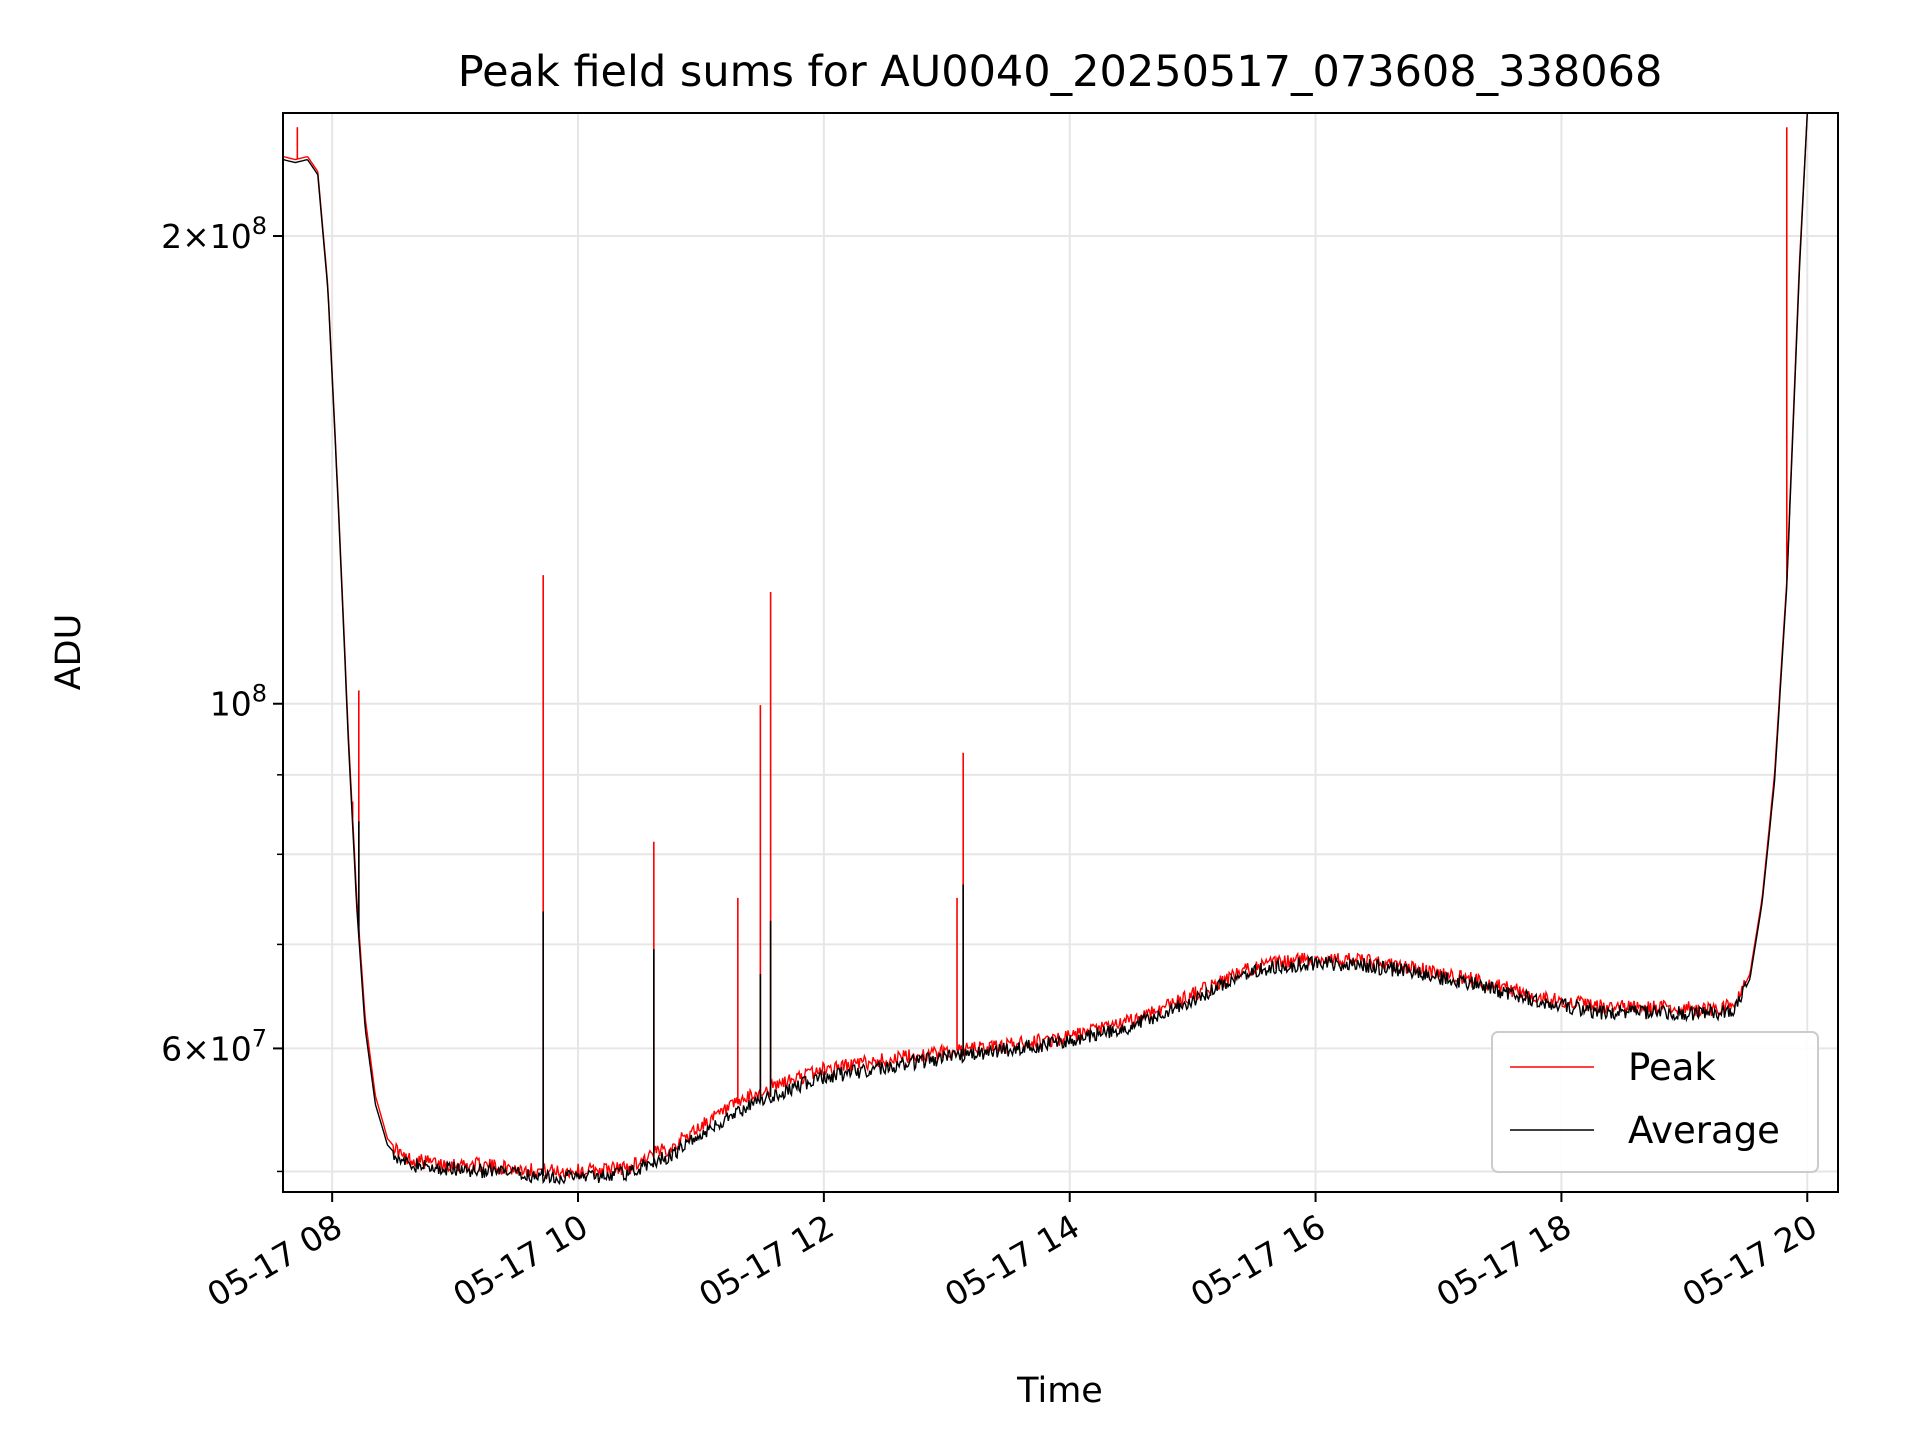 This screenshot has width=1920, height=1440. I want to click on y-tick-label: 6×107, so click(214, 1046).